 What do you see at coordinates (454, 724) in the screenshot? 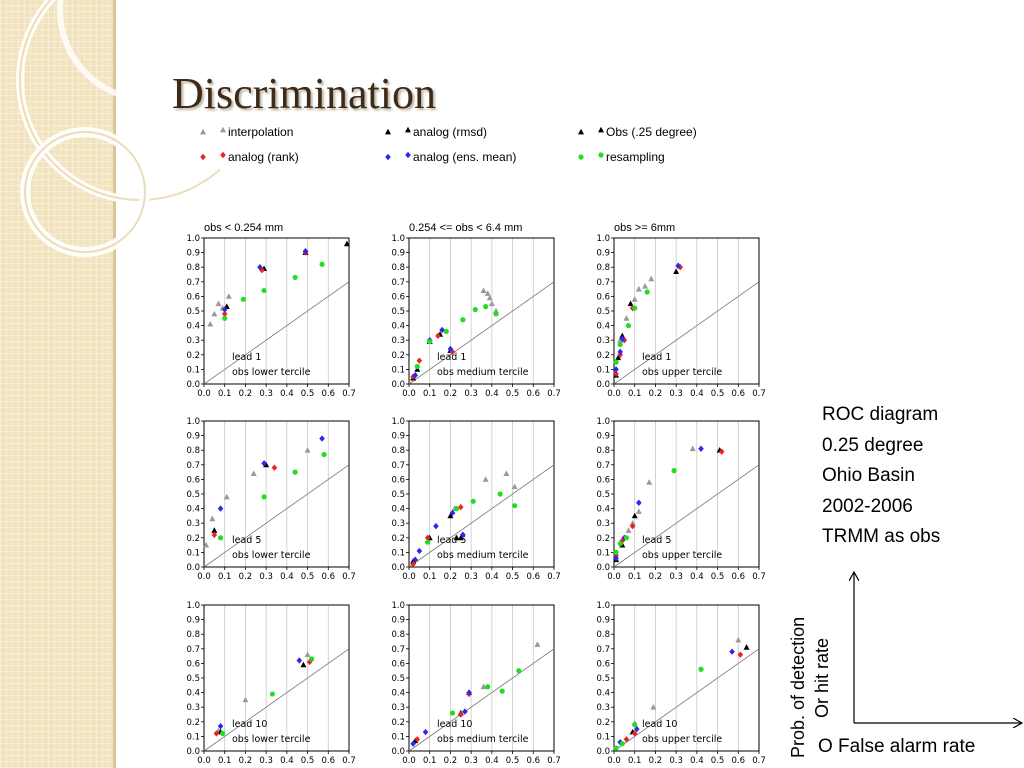
I see `panel-lead-label: lead 10` at bounding box center [454, 724].